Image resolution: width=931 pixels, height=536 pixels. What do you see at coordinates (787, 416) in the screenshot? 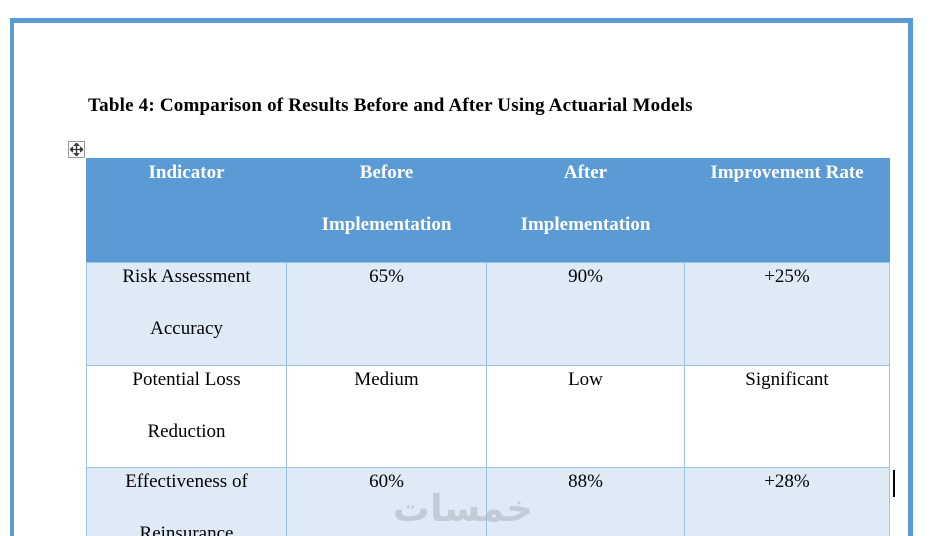
I see `cell-improvement: Significant` at bounding box center [787, 416].